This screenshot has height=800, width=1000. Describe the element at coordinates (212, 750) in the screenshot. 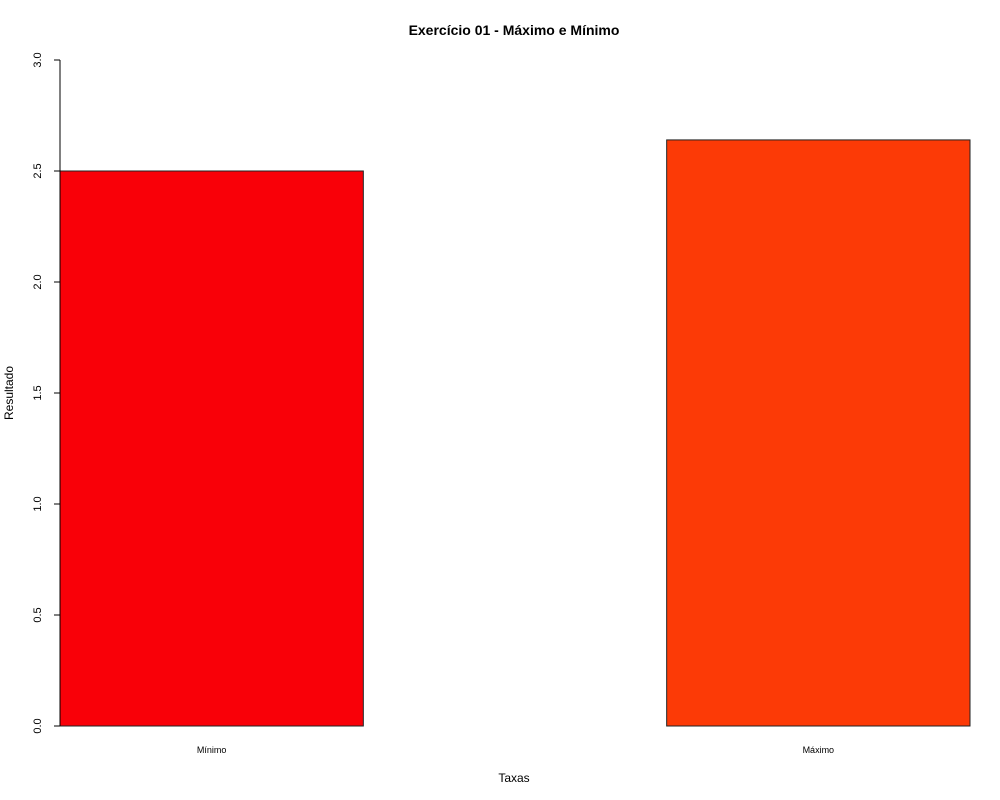

I see `x-tick-label: Mínimo` at that location.